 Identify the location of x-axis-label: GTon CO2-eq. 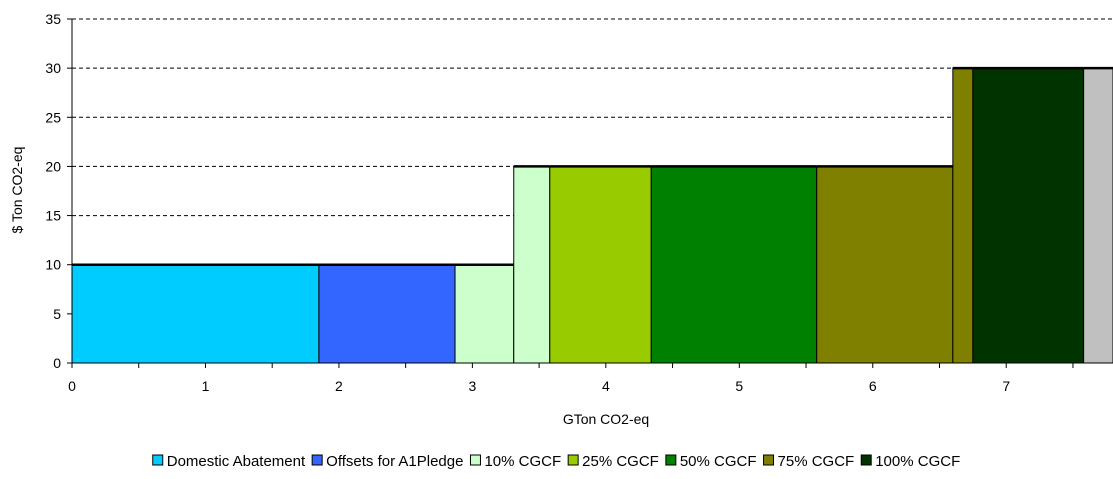
(606, 419).